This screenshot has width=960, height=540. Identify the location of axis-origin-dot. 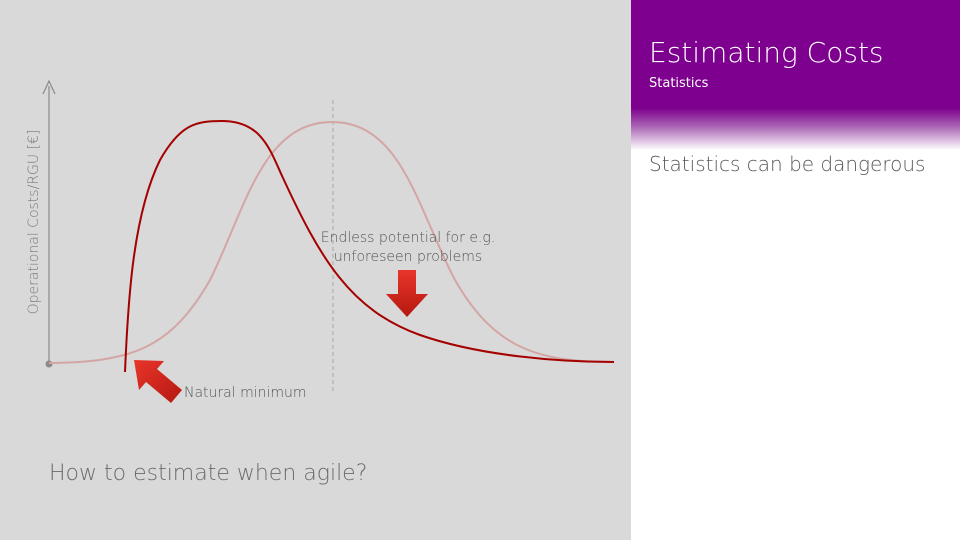
(49, 364).